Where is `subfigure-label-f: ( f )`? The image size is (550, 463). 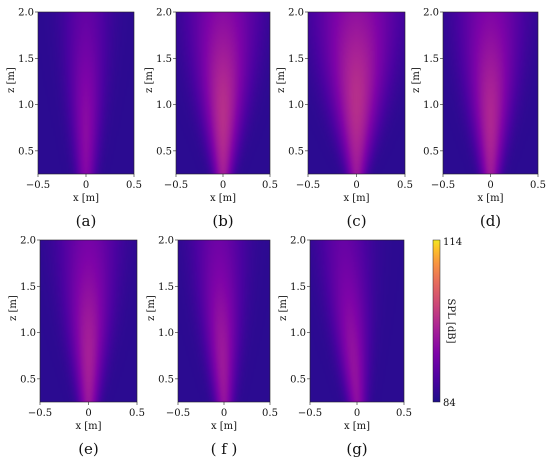 subfigure-label-f: ( f ) is located at coordinates (224, 449).